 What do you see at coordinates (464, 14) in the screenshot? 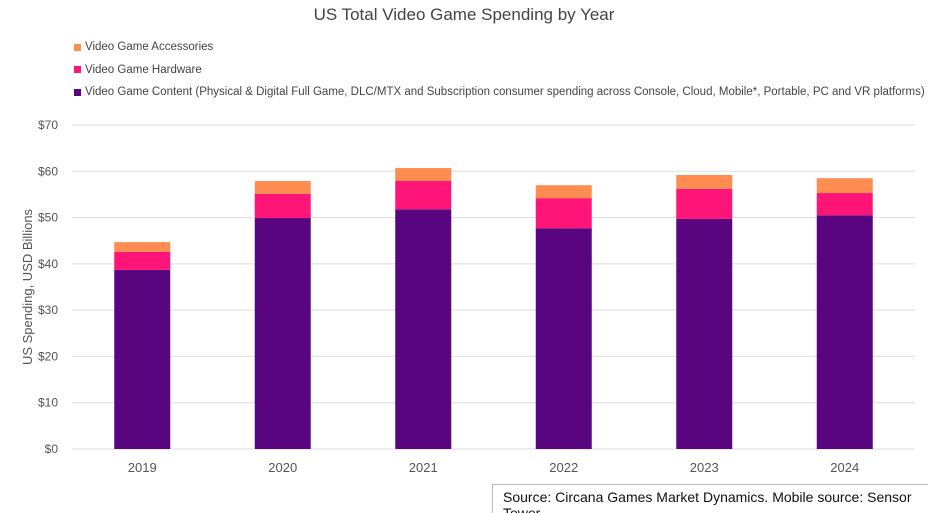
I see `chart-title: US Total Video Game Spending by Year` at bounding box center [464, 14].